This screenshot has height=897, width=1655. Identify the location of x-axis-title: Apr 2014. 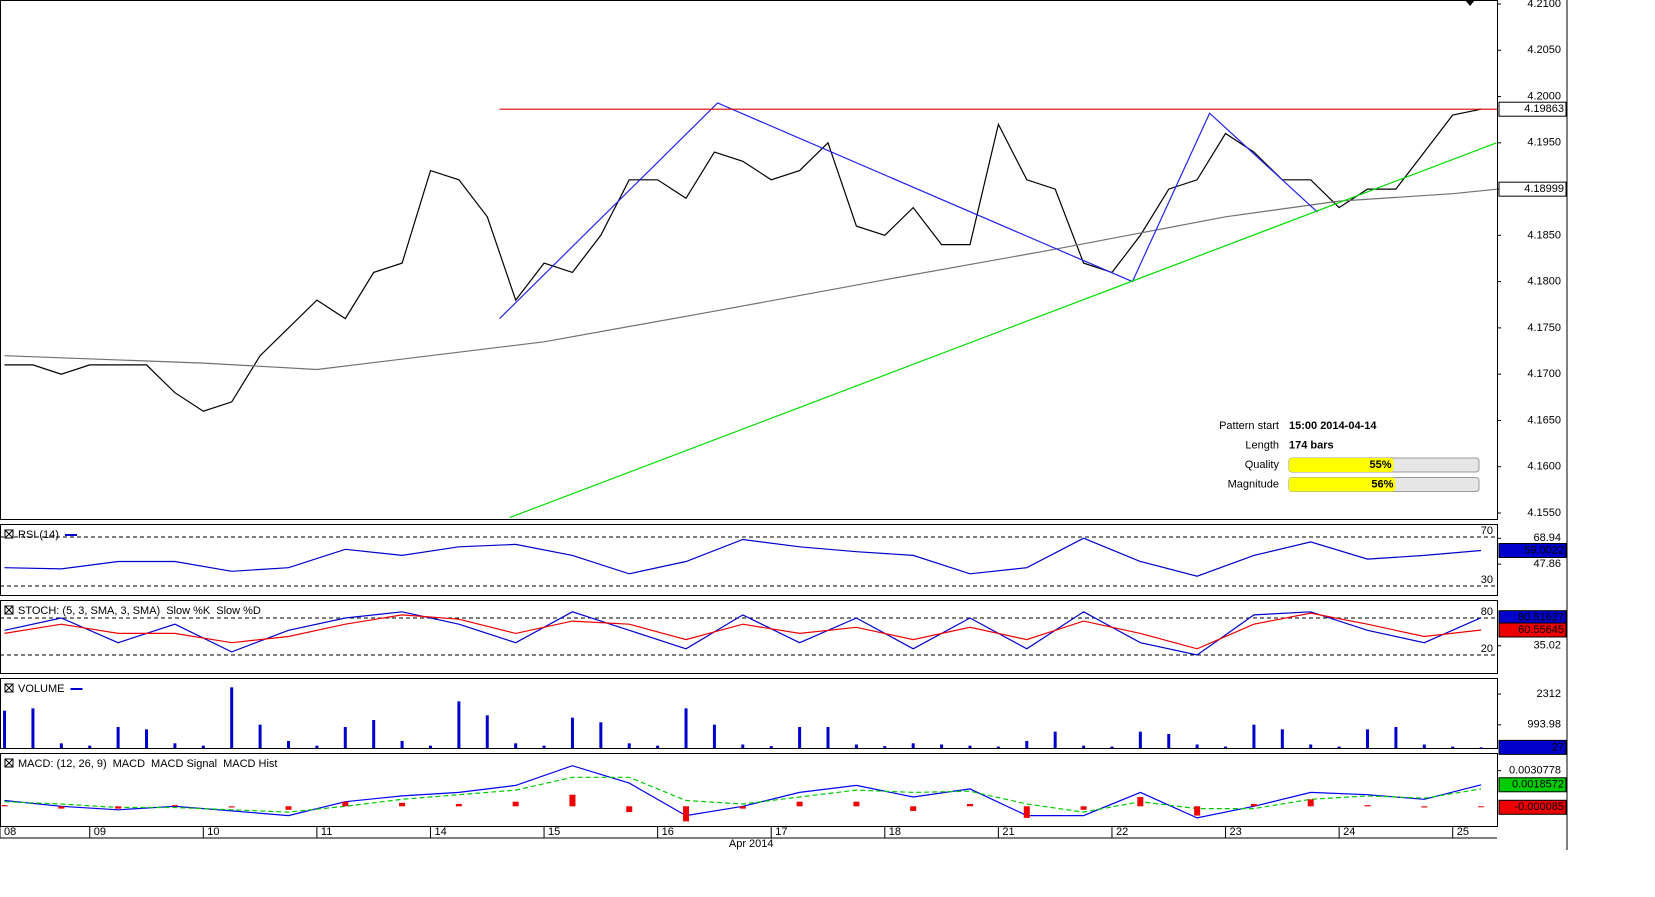
(751, 844).